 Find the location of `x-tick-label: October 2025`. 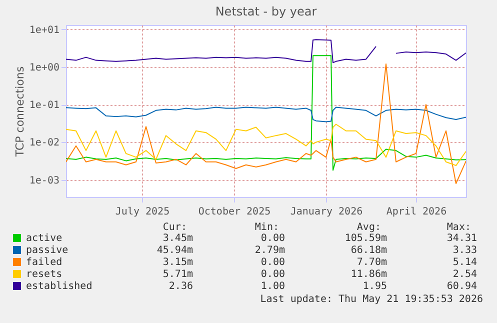

x-tick-label: October 2025 is located at coordinates (234, 212).